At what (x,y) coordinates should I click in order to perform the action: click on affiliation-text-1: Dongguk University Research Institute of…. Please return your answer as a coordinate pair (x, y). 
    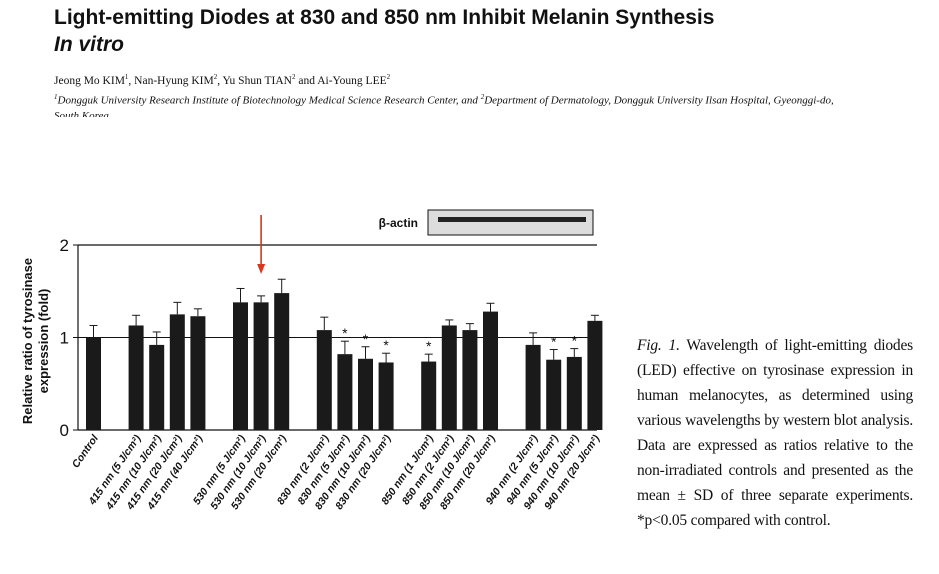
    Looking at the image, I should click on (269, 100).